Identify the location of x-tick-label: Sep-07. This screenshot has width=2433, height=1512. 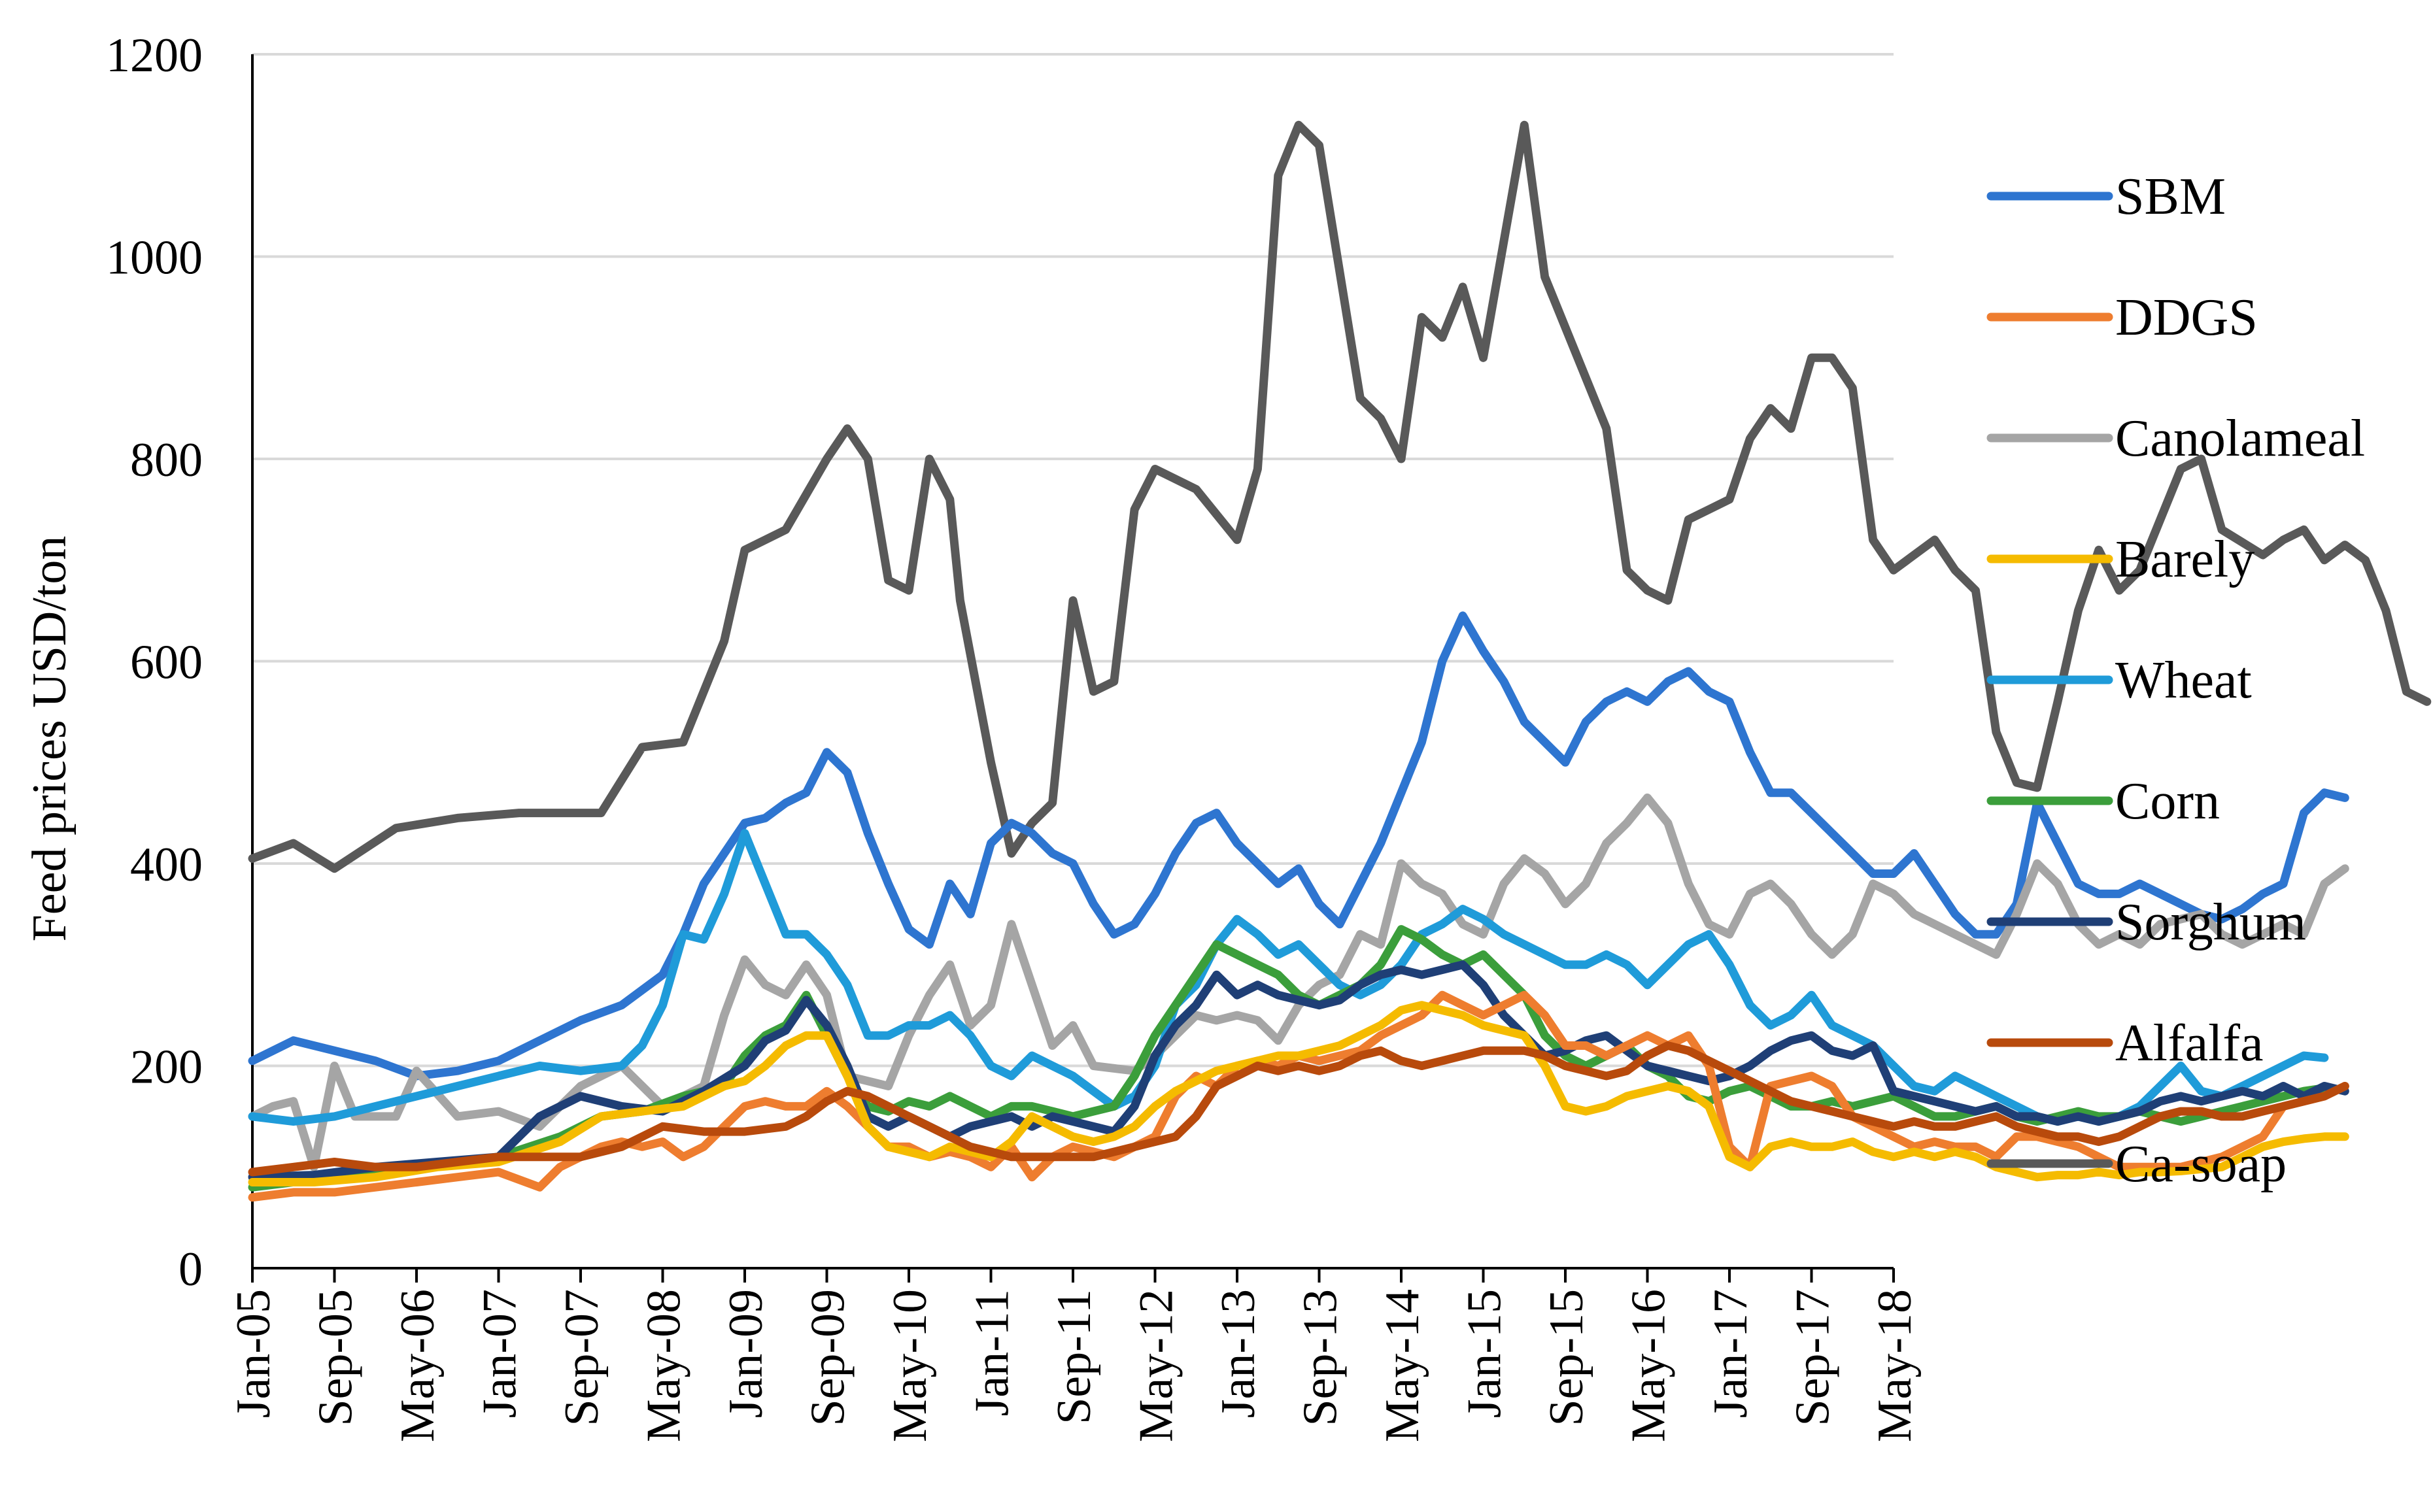
(582, 1357).